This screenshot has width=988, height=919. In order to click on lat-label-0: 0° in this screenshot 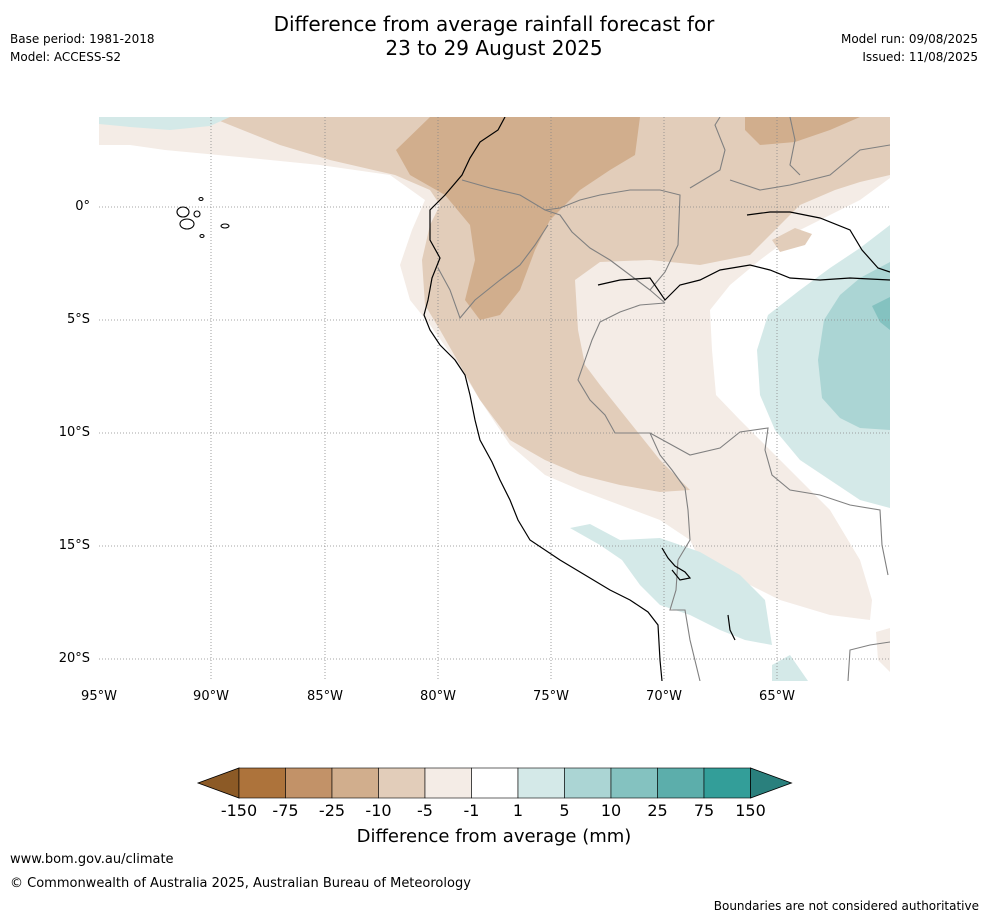, I will do `click(82, 206)`.